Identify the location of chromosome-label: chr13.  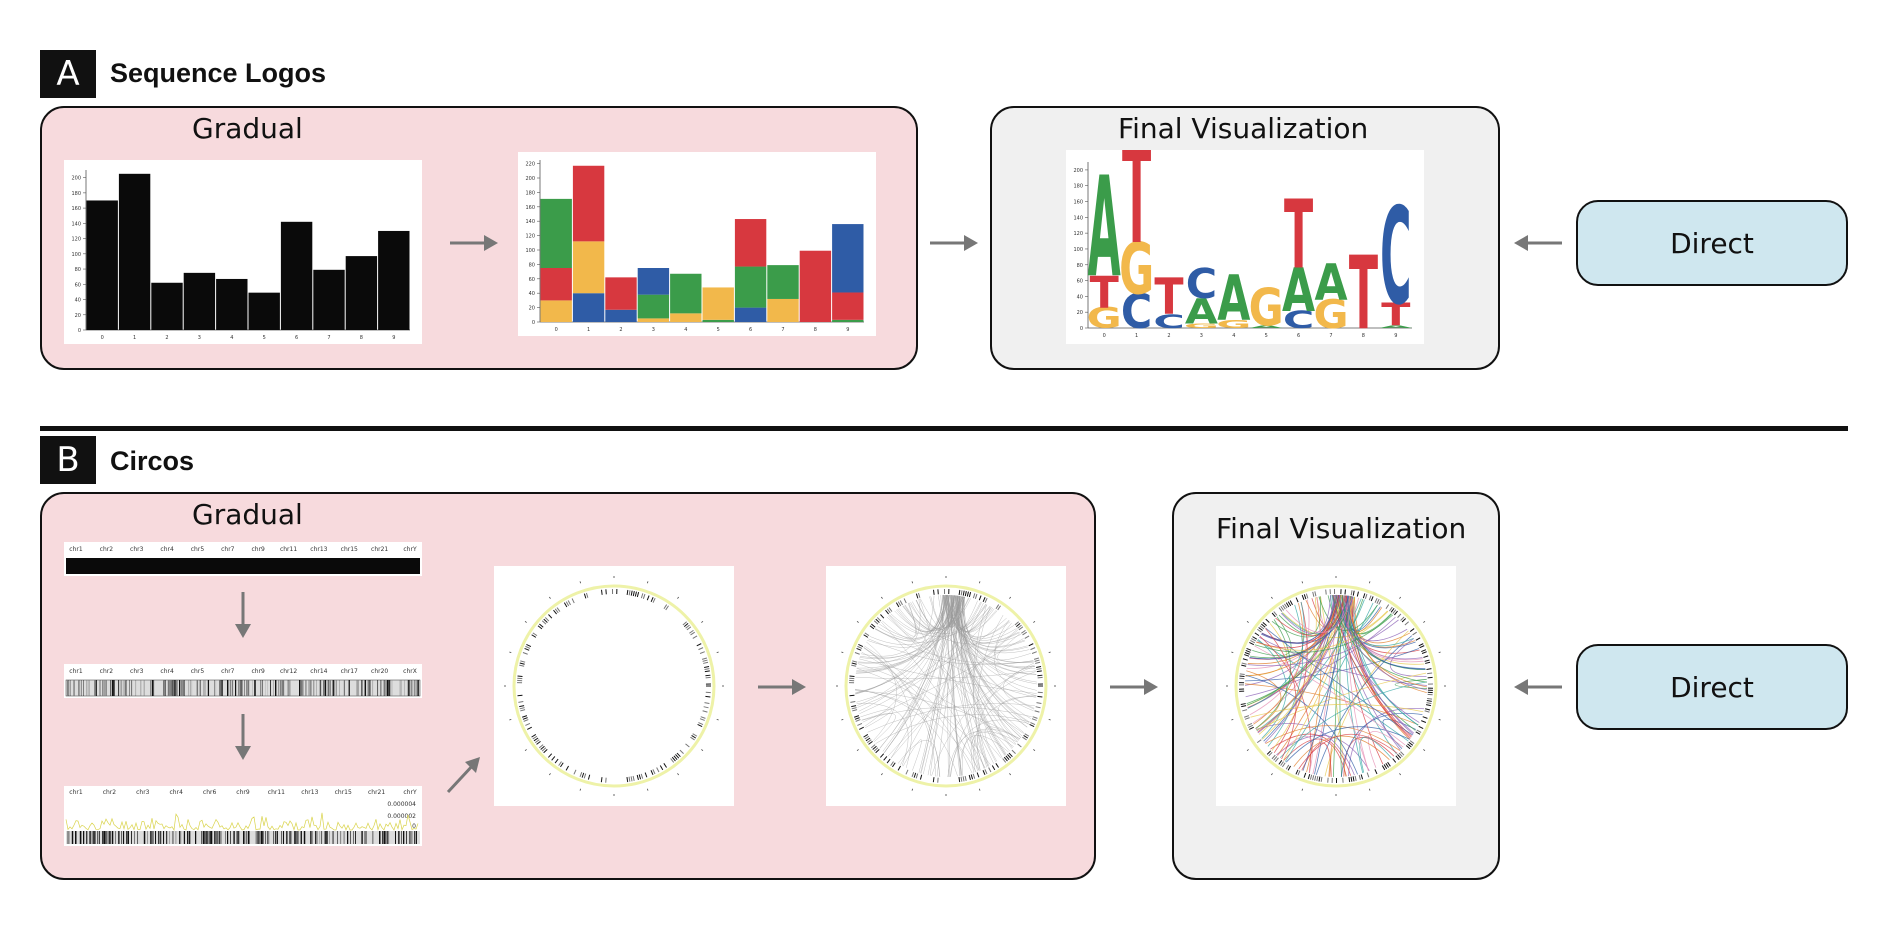
(309, 792).